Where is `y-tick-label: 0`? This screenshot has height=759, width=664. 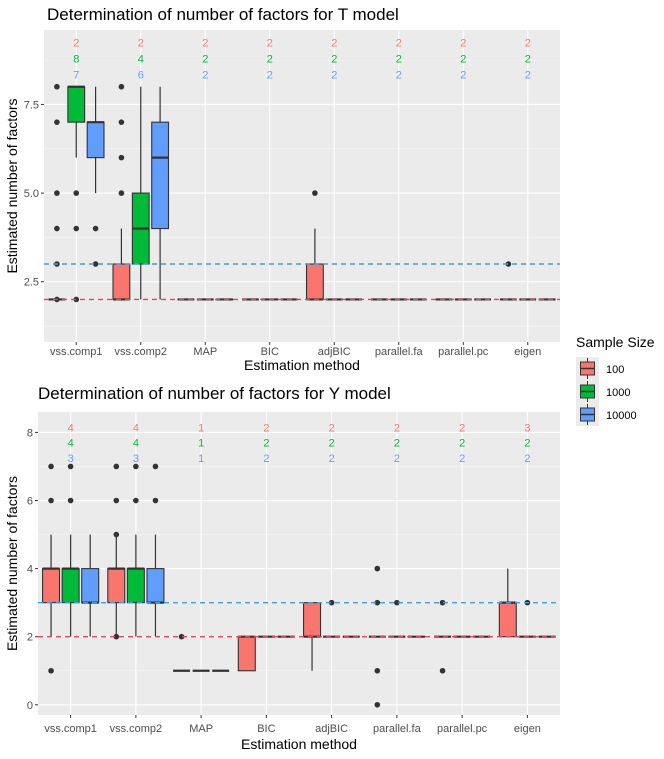
y-tick-label: 0 is located at coordinates (30, 706).